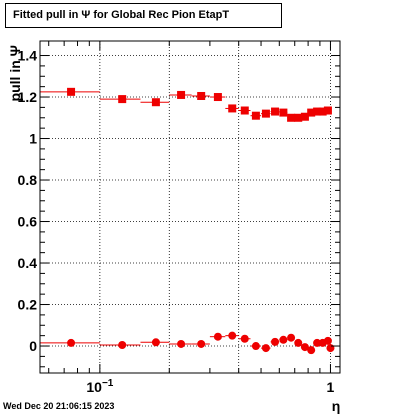 The height and width of the screenshot is (414, 400). What do you see at coordinates (15, 73) in the screenshot?
I see `y-axis-title: pull in Ψ` at bounding box center [15, 73].